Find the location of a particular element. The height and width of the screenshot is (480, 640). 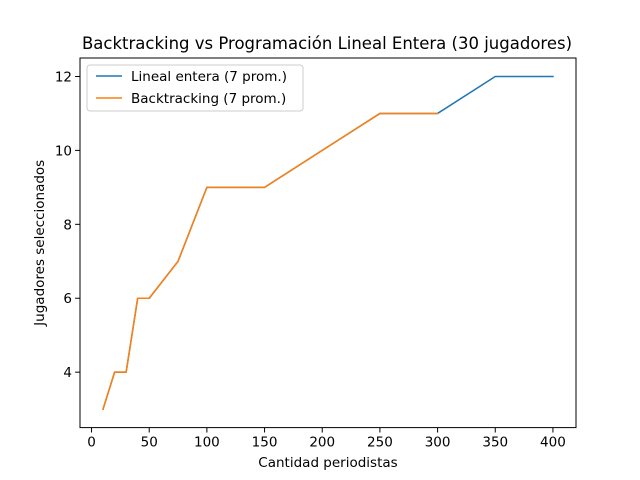

y-tick-label: 10 is located at coordinates (63, 151).